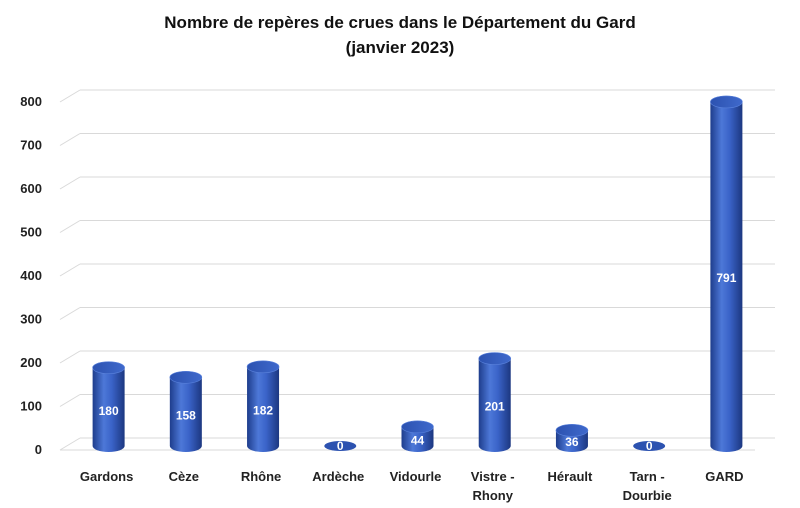 The image size is (800, 508). I want to click on x-tick-label: GARD, so click(724, 476).